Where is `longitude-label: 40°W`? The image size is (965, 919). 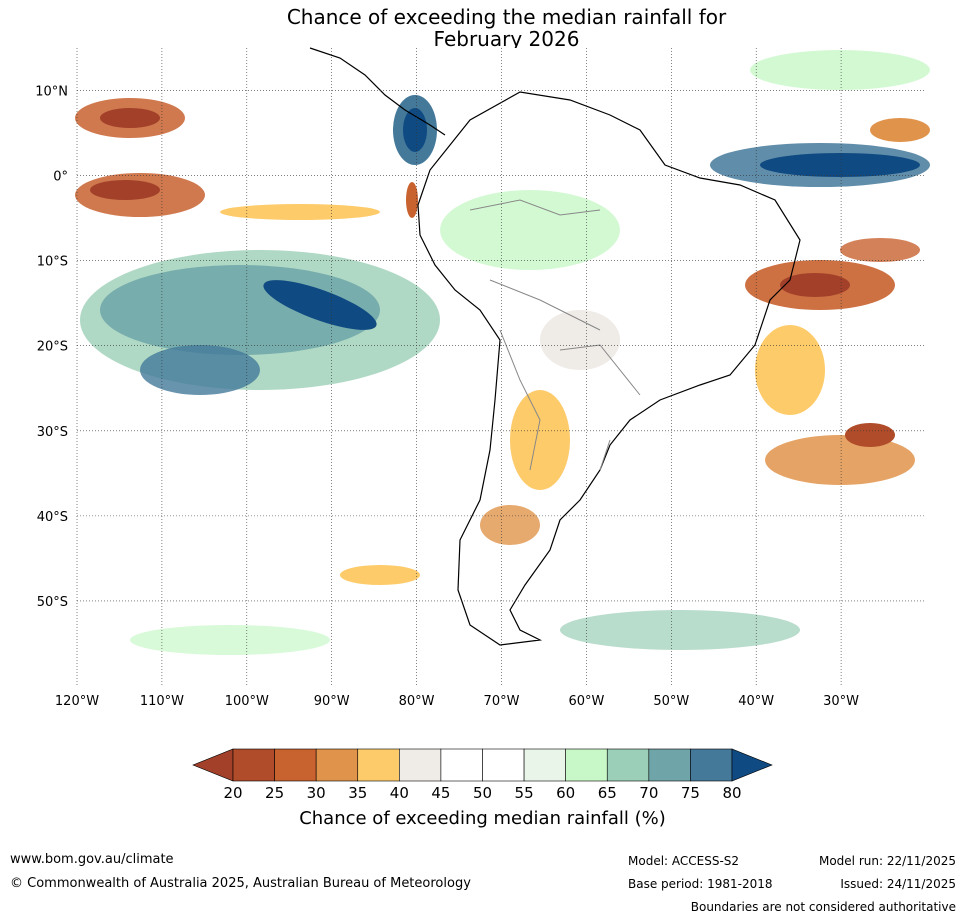
longitude-label: 40°W is located at coordinates (756, 701).